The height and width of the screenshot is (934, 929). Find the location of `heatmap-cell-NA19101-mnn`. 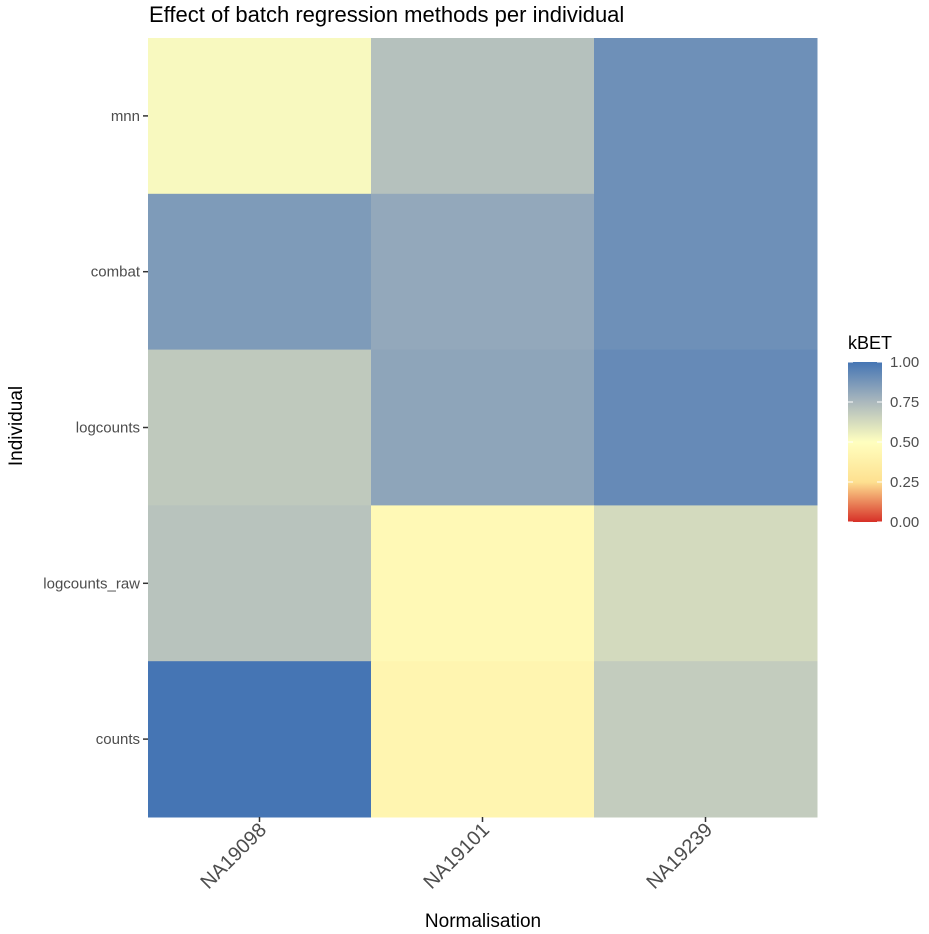

heatmap-cell-NA19101-mnn is located at coordinates (483, 116).